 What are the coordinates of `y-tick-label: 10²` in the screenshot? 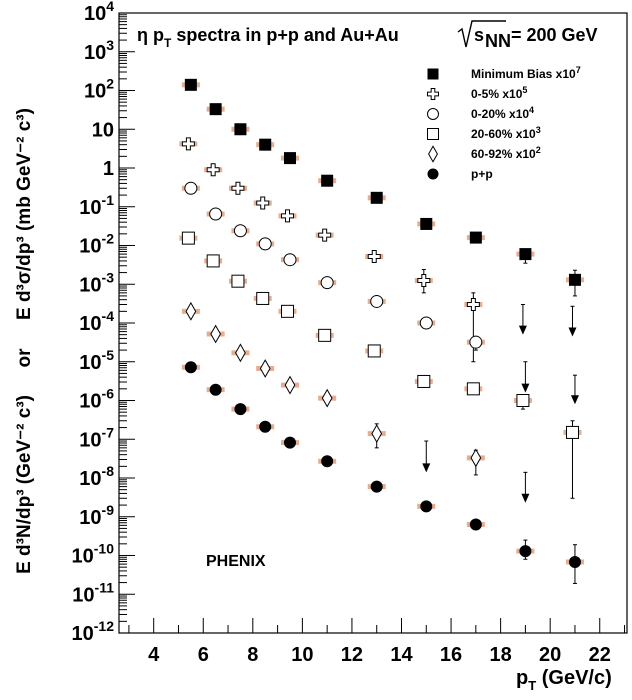 It's located at (99, 89).